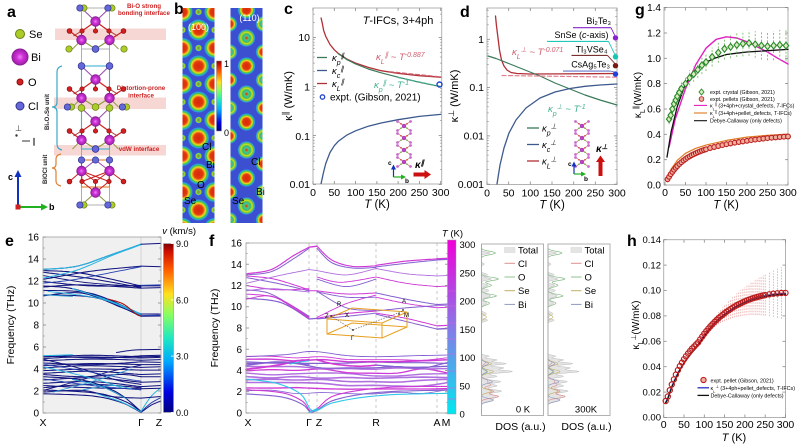 This screenshot has width=800, height=448. What do you see at coordinates (586, 427) in the screenshot?
I see `svg-text: DOS (a.u.)` at bounding box center [586, 427].